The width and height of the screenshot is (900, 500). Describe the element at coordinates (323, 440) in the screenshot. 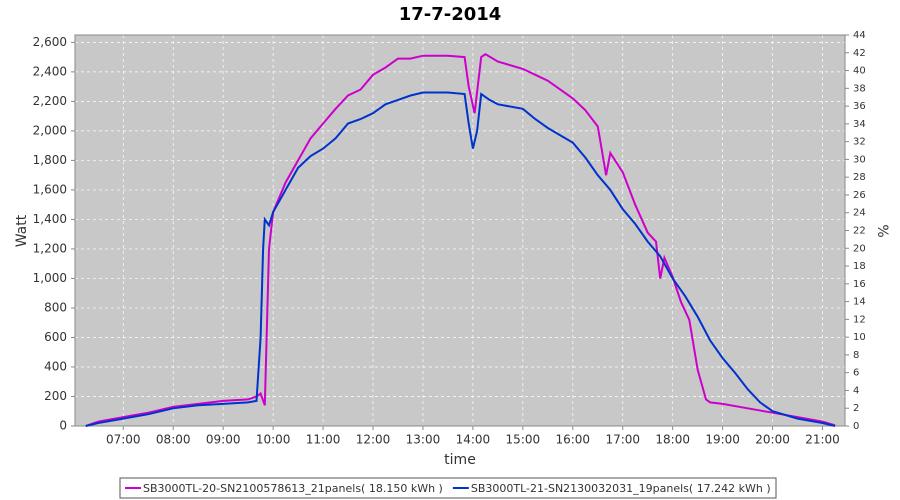

I see `x-tick-label: 11:00` at that location.